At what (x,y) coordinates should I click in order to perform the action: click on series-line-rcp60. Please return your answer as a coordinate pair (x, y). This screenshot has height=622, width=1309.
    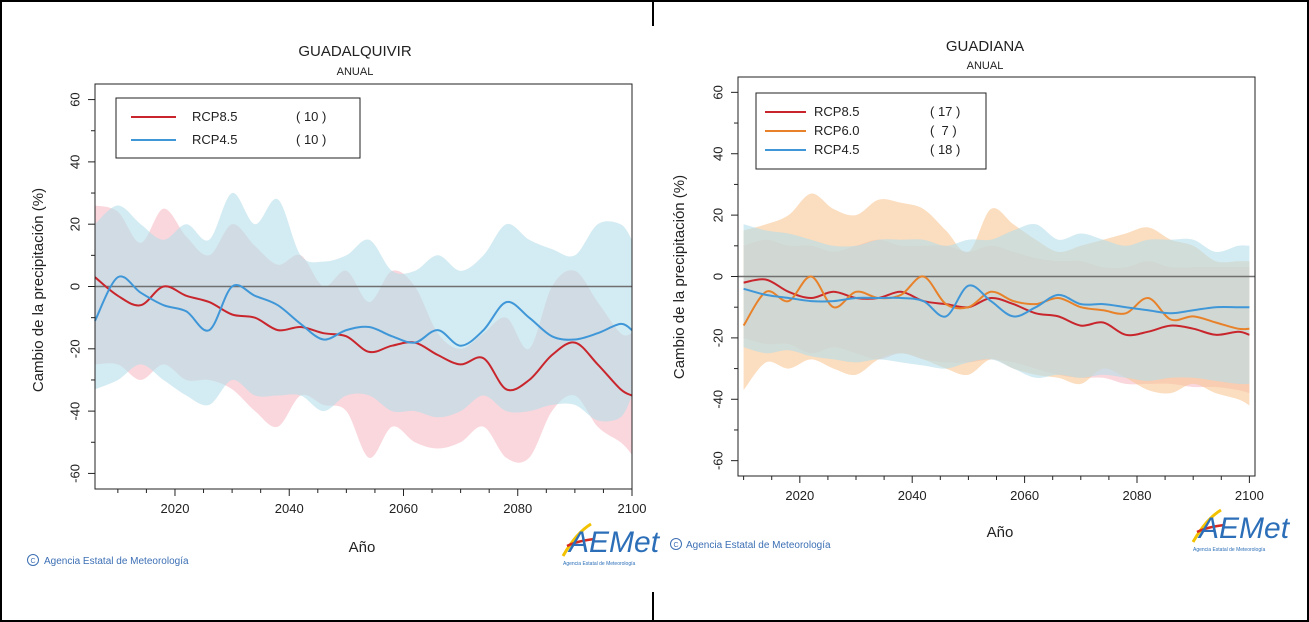
    Looking at the image, I should click on (996, 303).